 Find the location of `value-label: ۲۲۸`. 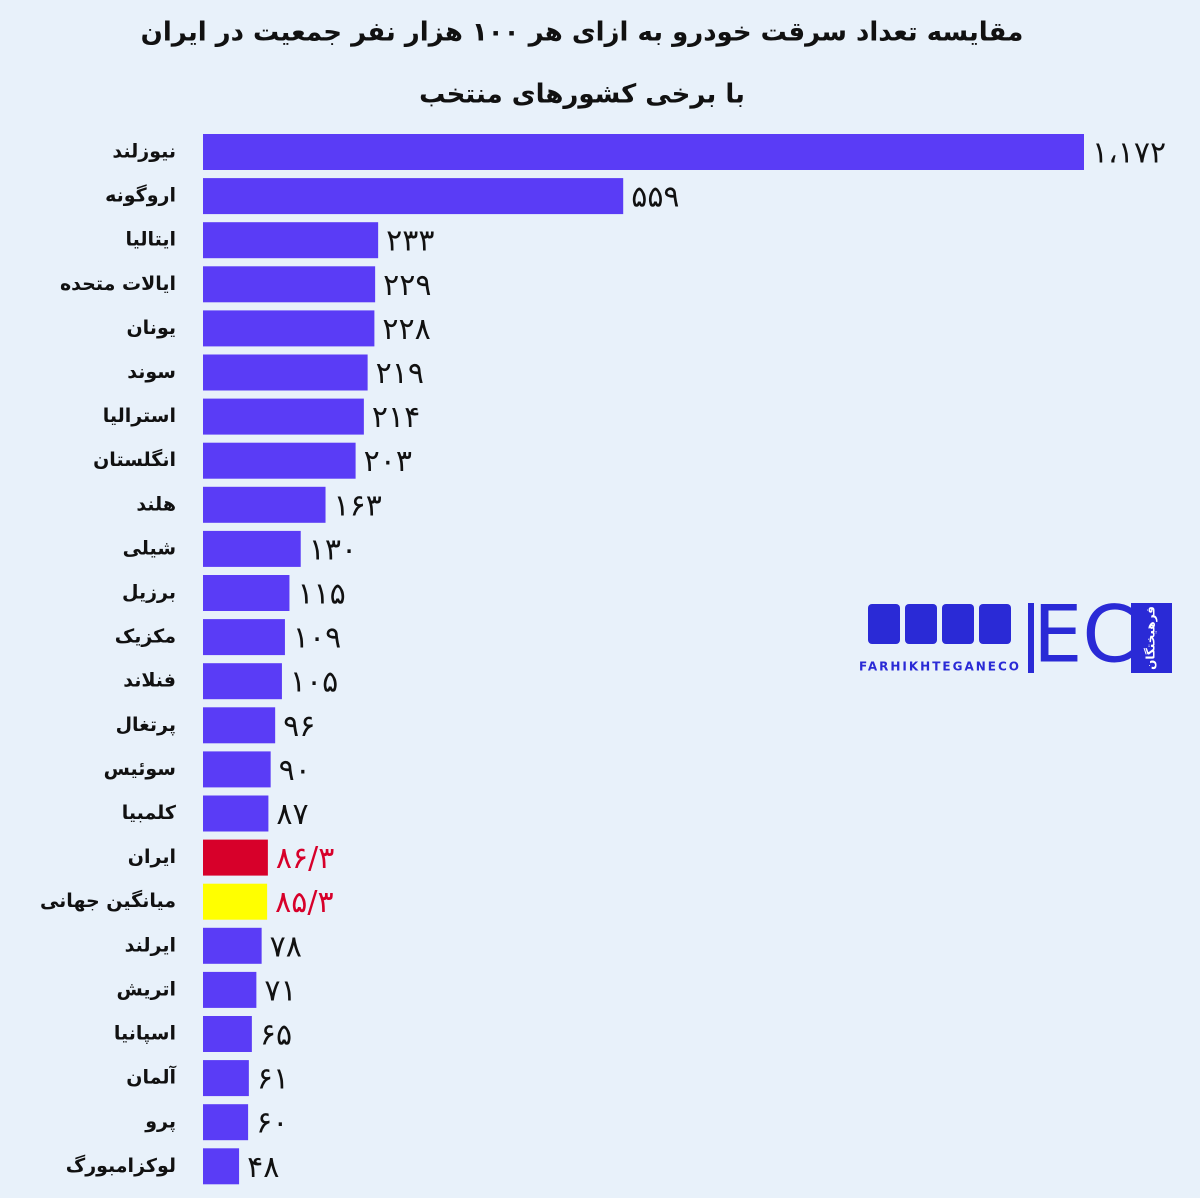

value-label: ۲۲۸ is located at coordinates (406, 329).